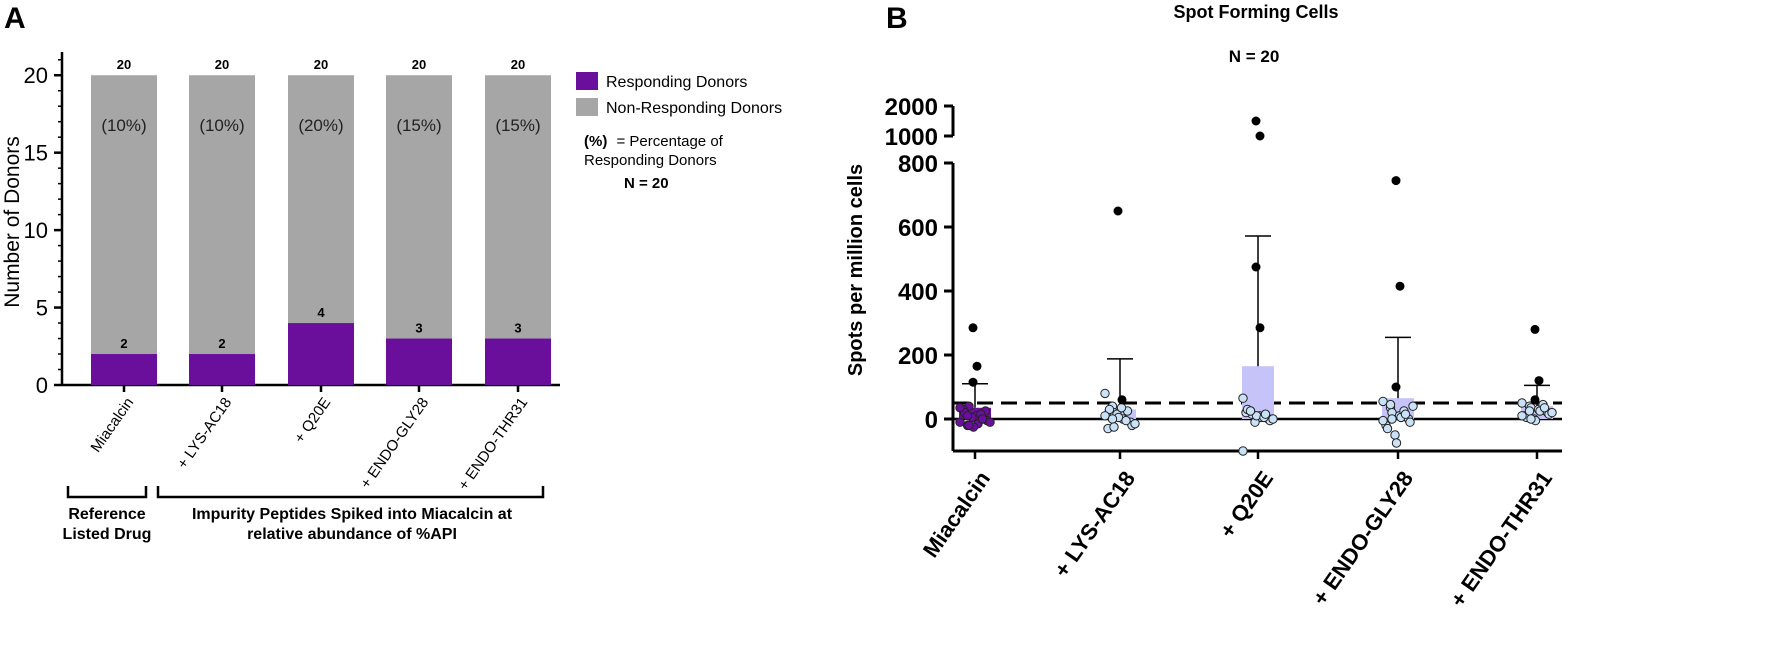 The height and width of the screenshot is (664, 1772). Describe the element at coordinates (42, 308) in the screenshot. I see `panel-a-y-tick-label: 5` at that location.